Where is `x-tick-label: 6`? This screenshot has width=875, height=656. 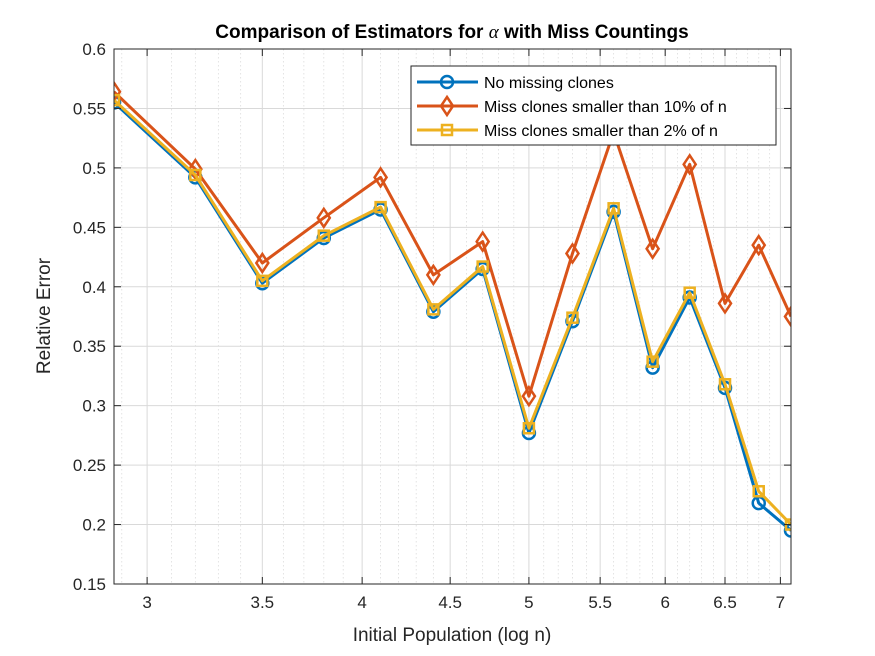
x-tick-label: 6 is located at coordinates (664, 602).